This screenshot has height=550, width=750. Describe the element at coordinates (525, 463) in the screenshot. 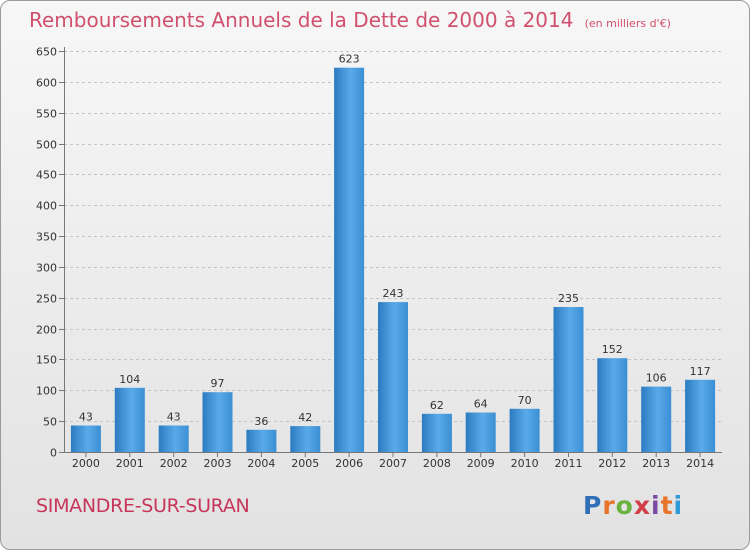

I see `x-tick-label: 2010` at that location.